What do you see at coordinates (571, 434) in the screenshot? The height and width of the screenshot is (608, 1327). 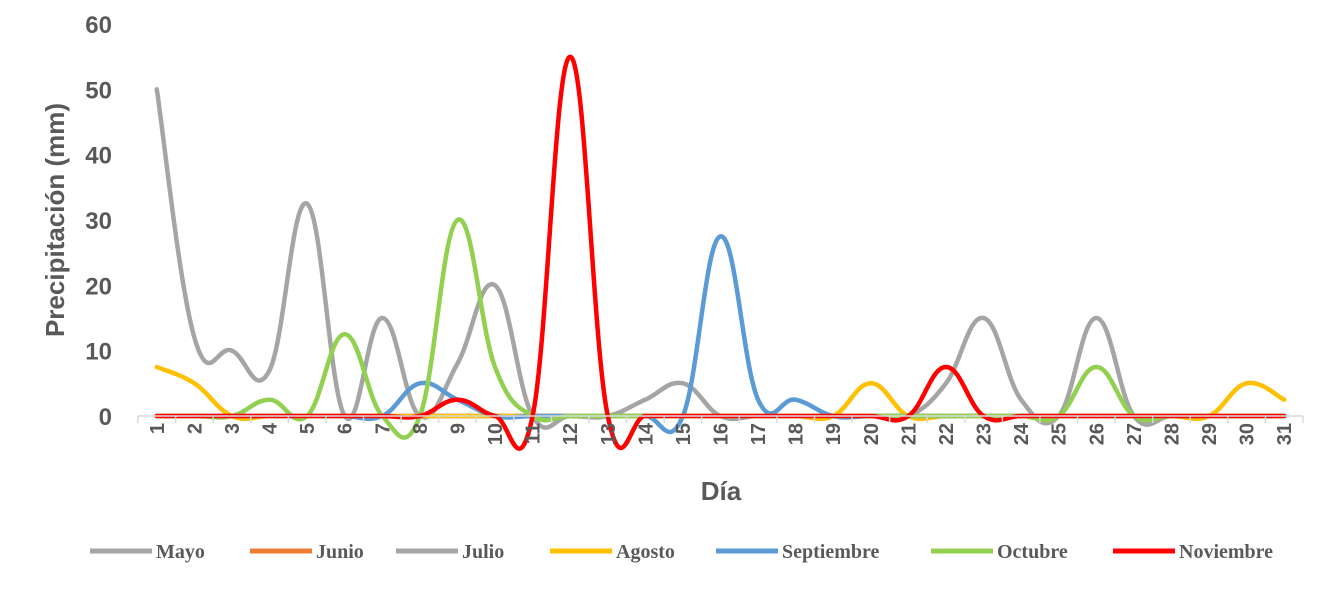 I see `x-tick-label: 12` at bounding box center [571, 434].